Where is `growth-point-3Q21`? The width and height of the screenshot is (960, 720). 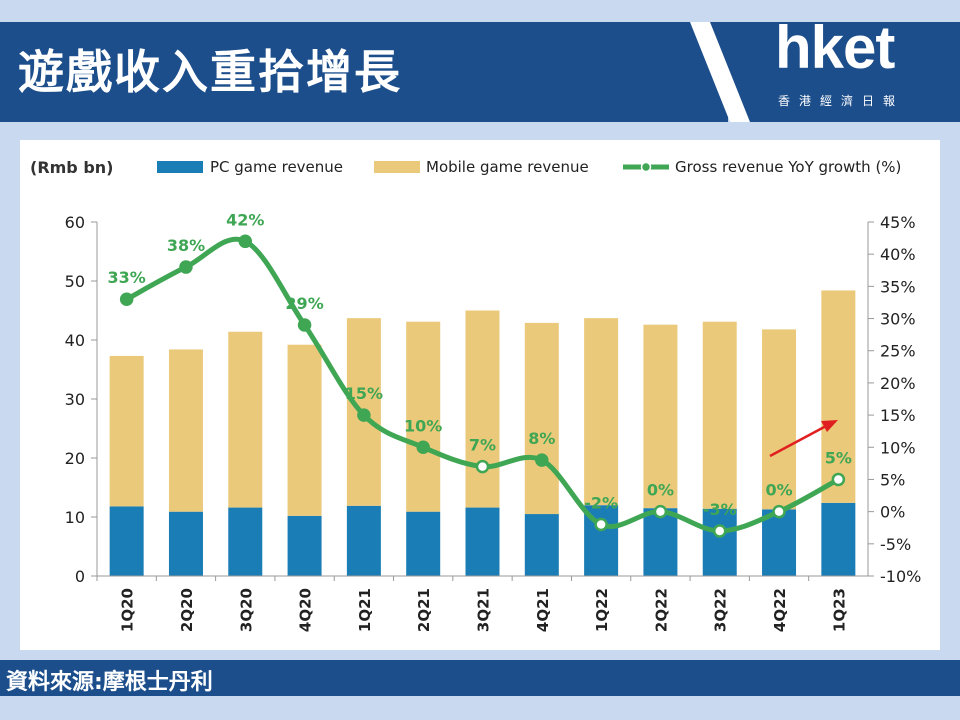 growth-point-3Q21 is located at coordinates (482, 466).